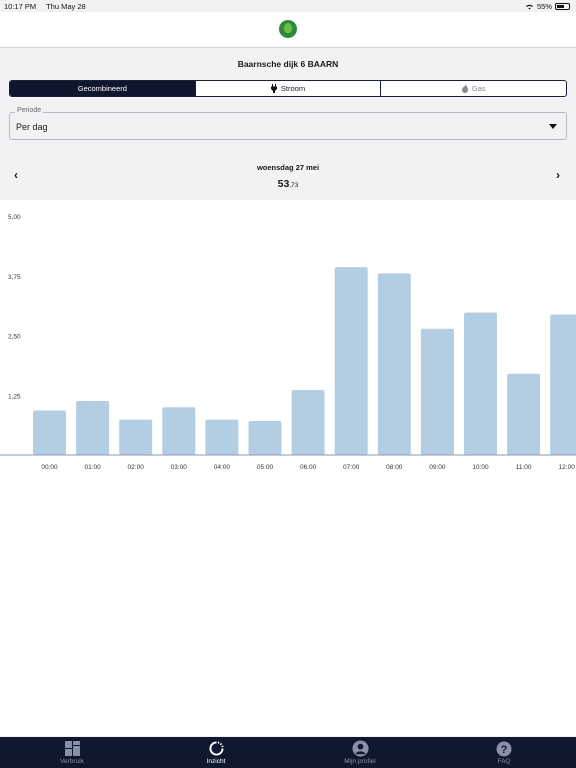 This screenshot has height=768, width=576. I want to click on status-date: Thu May 28, so click(66, 6).